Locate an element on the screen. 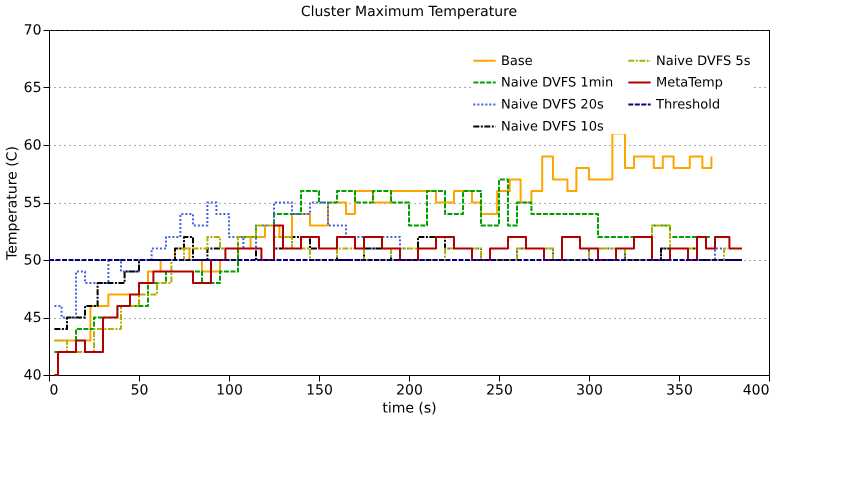 This screenshot has height=483, width=841. legend-label: MetaTemp is located at coordinates (689, 83).